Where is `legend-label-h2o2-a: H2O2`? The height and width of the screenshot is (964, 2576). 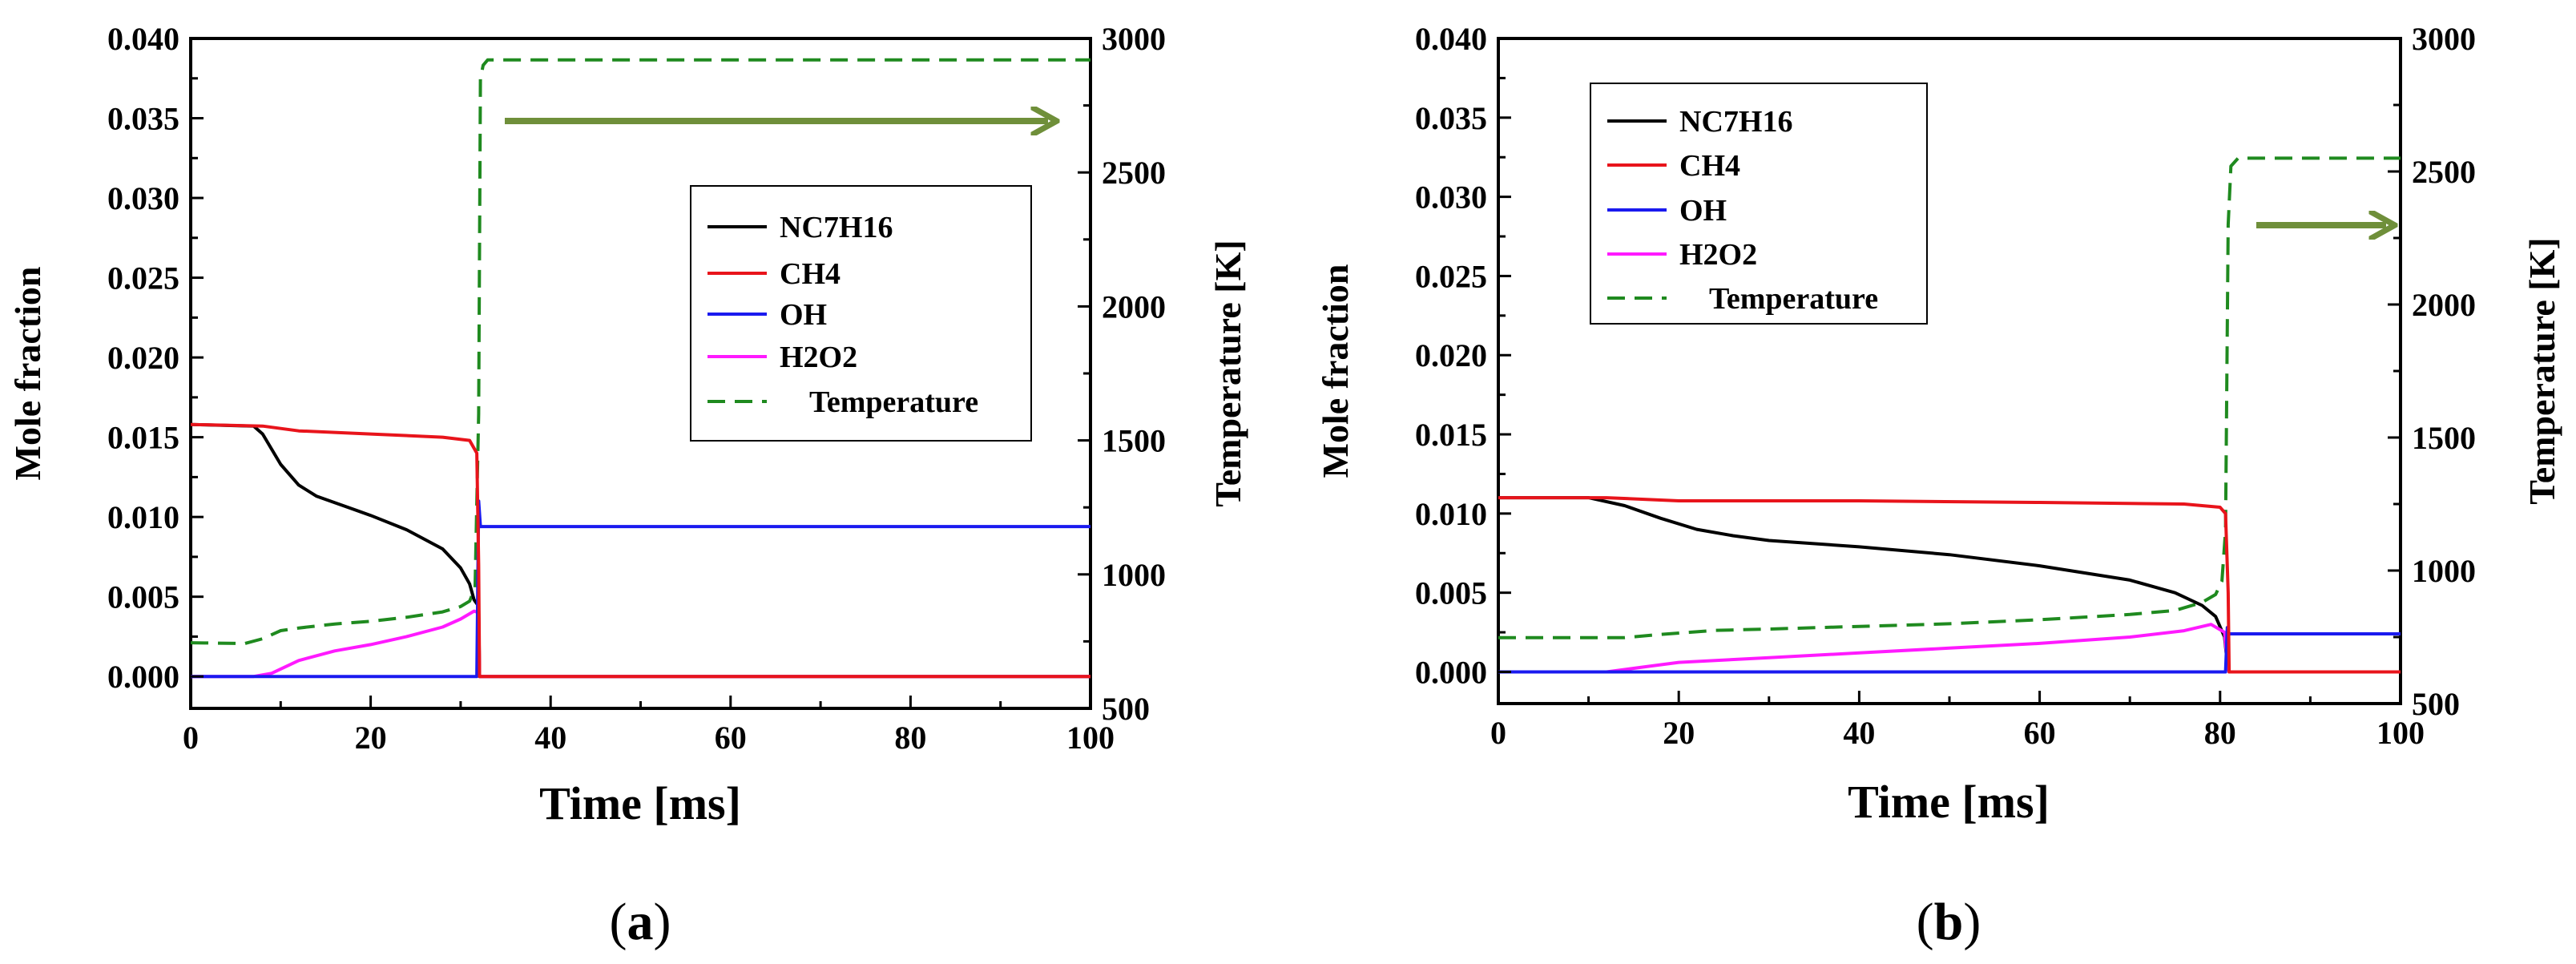
legend-label-h2o2-a: H2O2 is located at coordinates (818, 357).